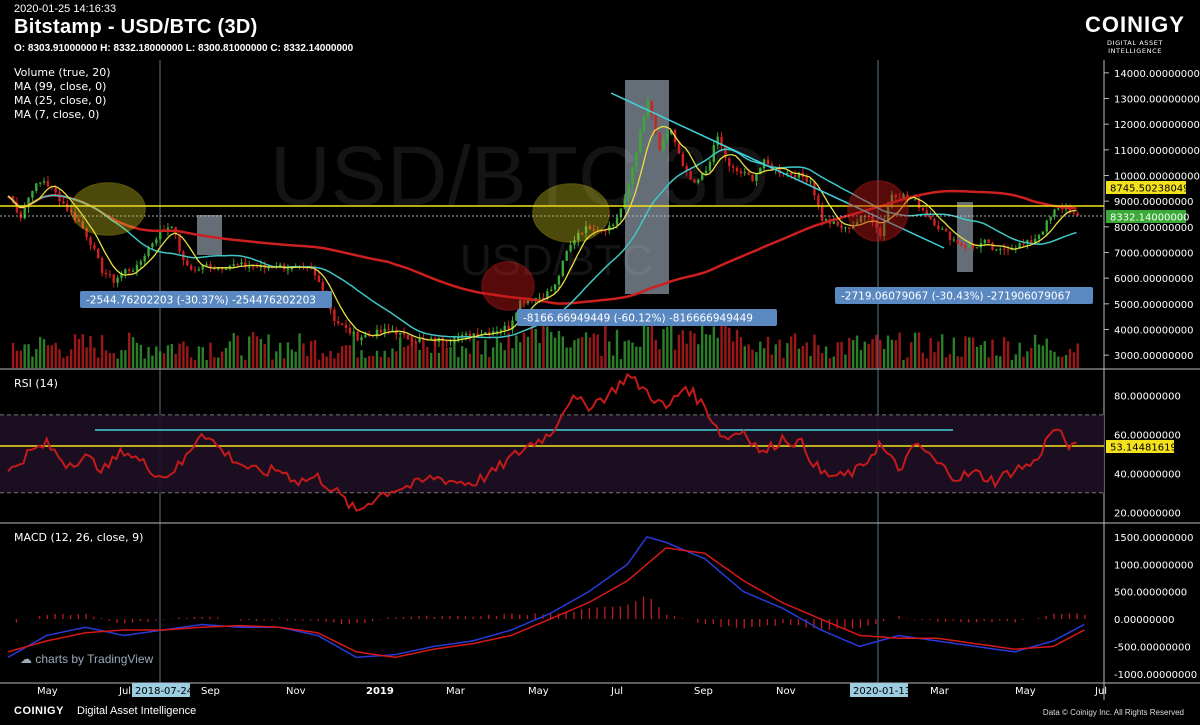  Describe the element at coordinates (86, 659) in the screenshot. I see `tradingview-credit: ☁ charts by TradingView` at that location.